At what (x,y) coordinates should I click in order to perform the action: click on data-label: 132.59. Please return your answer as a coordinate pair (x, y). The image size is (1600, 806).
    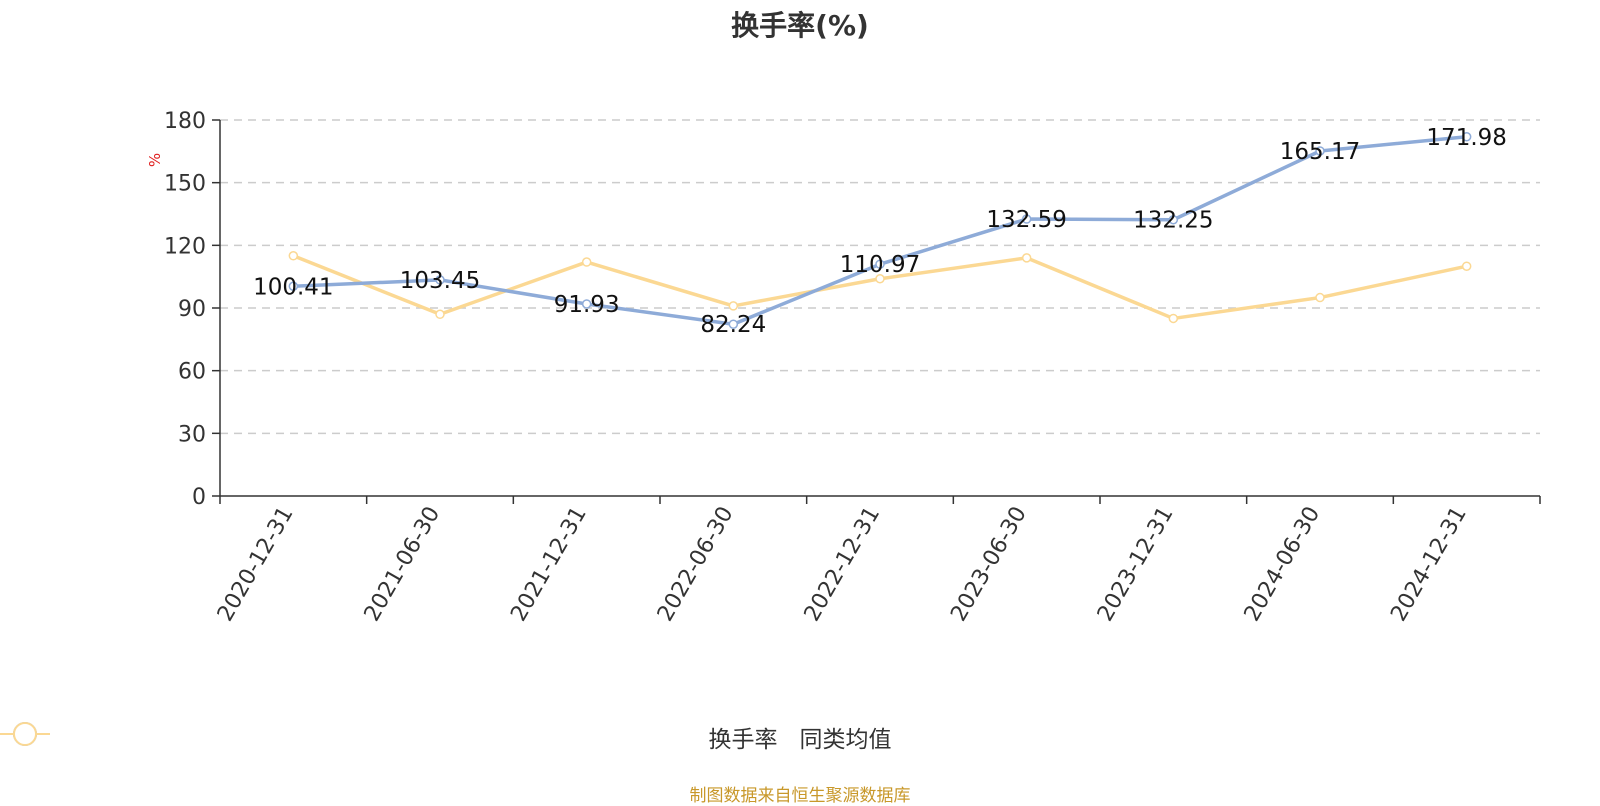
    Looking at the image, I should click on (1026, 220).